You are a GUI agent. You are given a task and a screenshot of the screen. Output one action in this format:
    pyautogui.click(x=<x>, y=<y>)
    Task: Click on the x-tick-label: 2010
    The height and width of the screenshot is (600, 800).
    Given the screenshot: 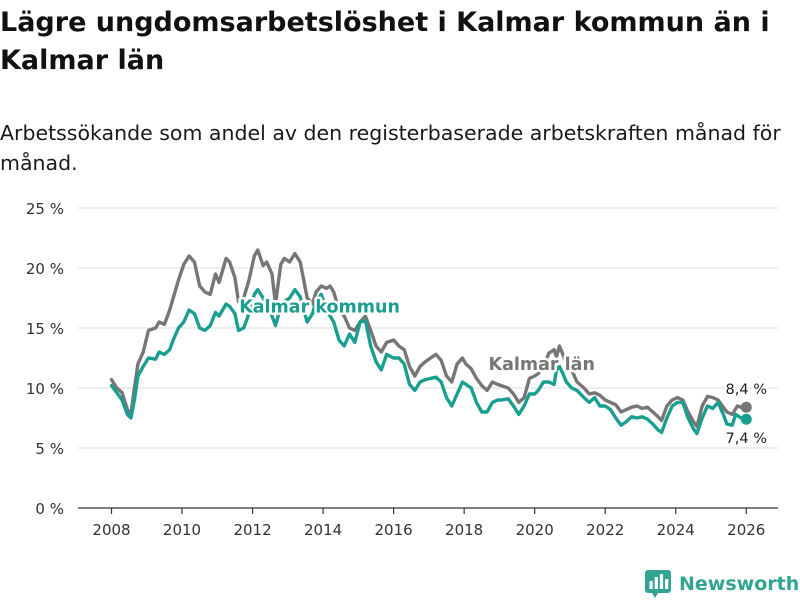 What is the action you would take?
    pyautogui.click(x=182, y=530)
    